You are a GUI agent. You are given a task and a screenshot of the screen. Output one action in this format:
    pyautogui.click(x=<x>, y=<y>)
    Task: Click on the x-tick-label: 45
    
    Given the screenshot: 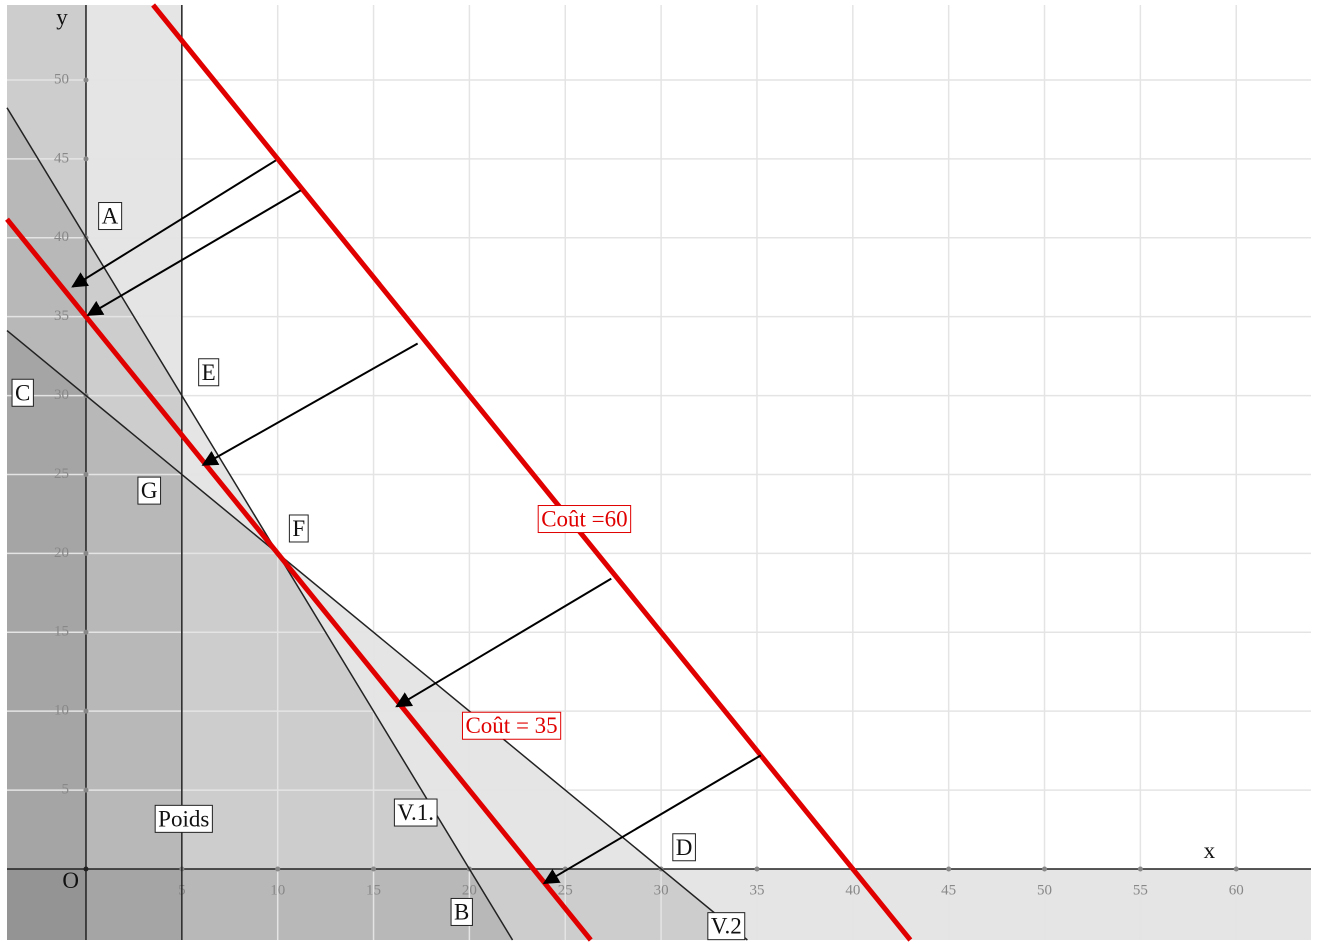 What is the action you would take?
    pyautogui.click(x=948, y=890)
    